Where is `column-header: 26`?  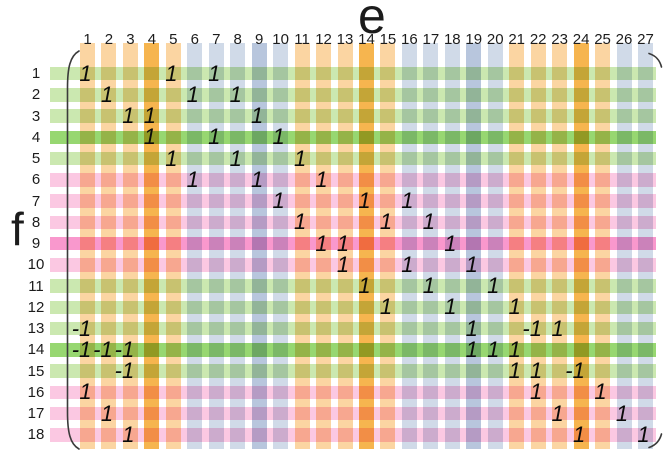
column-header: 26 is located at coordinates (624, 39).